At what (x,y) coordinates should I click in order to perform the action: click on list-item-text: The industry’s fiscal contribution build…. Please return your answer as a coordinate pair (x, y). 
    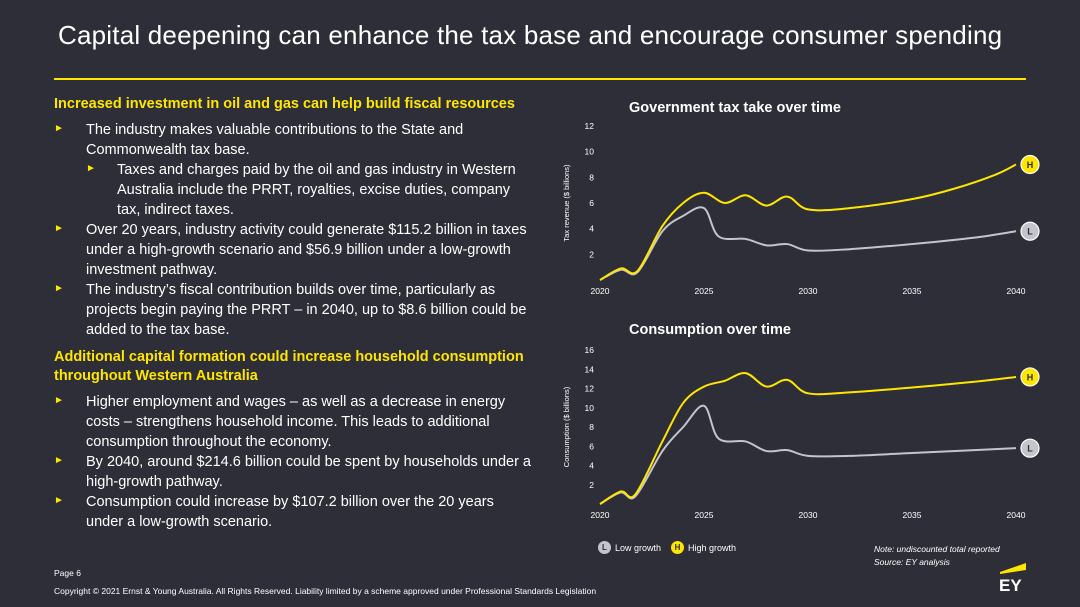
    Looking at the image, I should click on (306, 310).